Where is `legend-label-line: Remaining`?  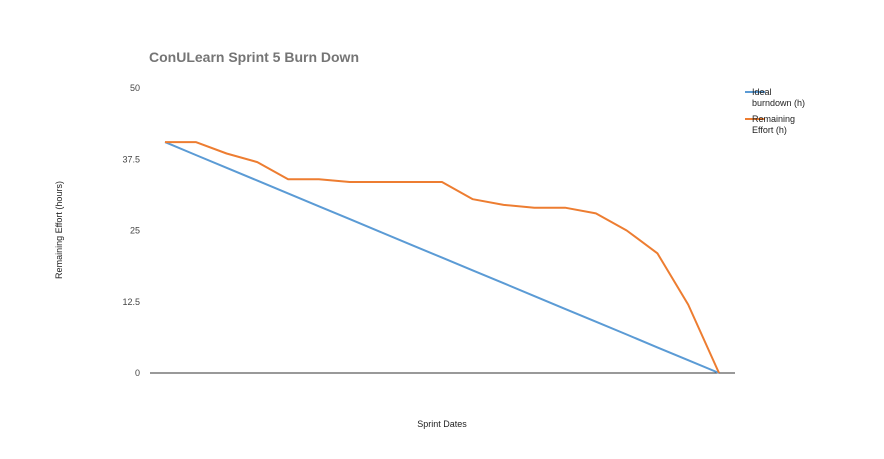 legend-label-line: Remaining is located at coordinates (773, 119).